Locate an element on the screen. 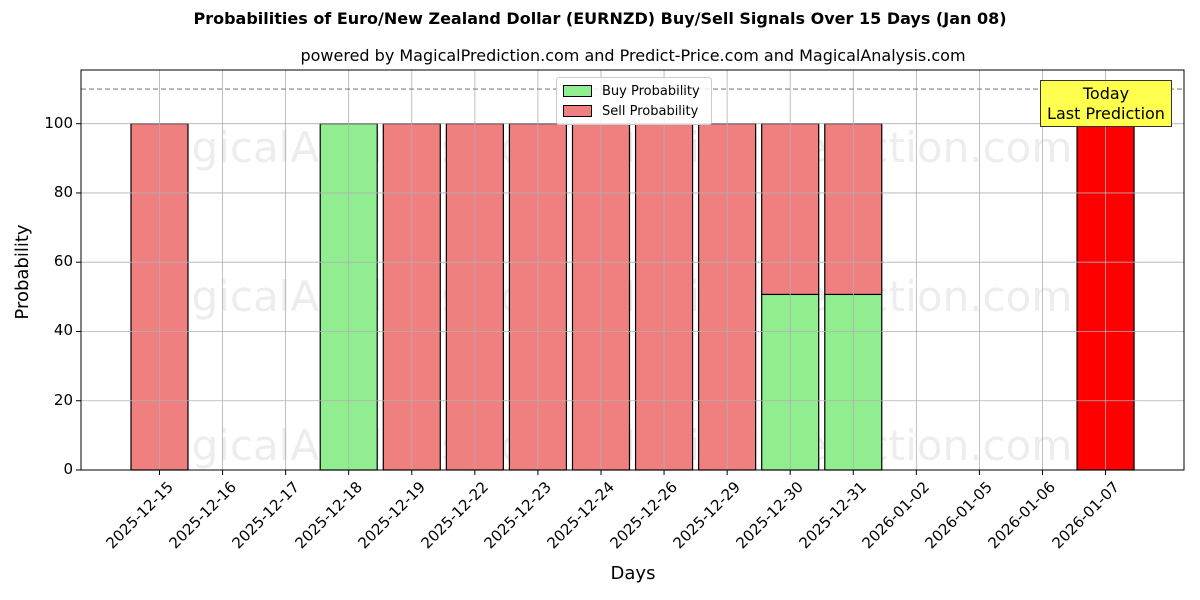 The height and width of the screenshot is (600, 1200). legend: Buy Probability Sell Probability is located at coordinates (634, 101).